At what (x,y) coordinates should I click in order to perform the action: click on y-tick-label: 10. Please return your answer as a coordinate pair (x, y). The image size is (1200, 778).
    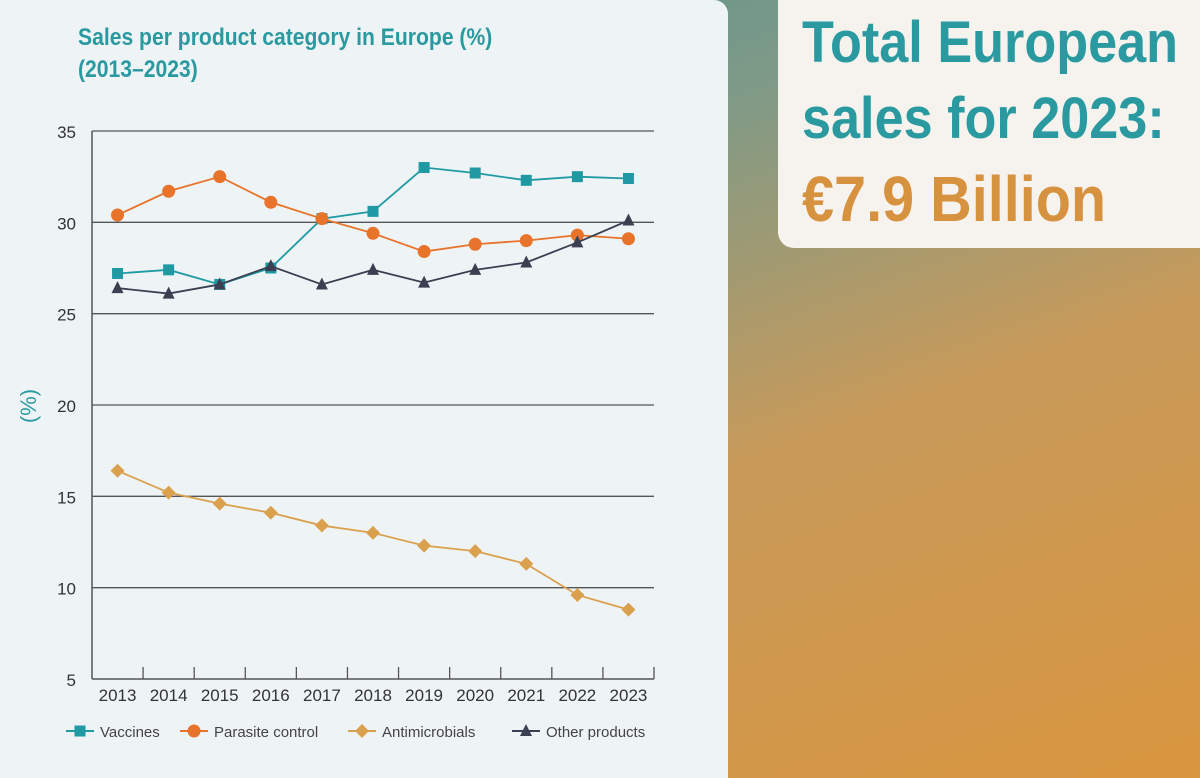
    Looking at the image, I should click on (66, 589).